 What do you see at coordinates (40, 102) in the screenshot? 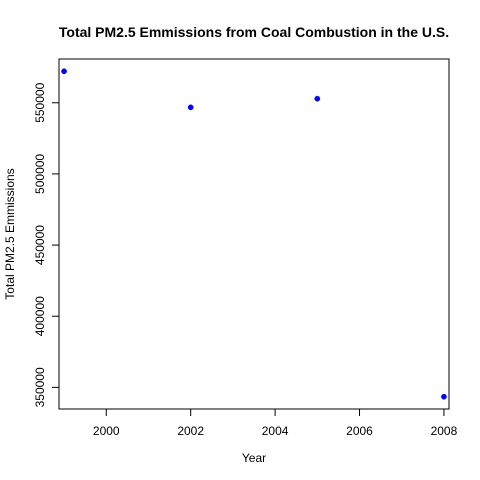
I see `y-tick-label: 550000` at bounding box center [40, 102].